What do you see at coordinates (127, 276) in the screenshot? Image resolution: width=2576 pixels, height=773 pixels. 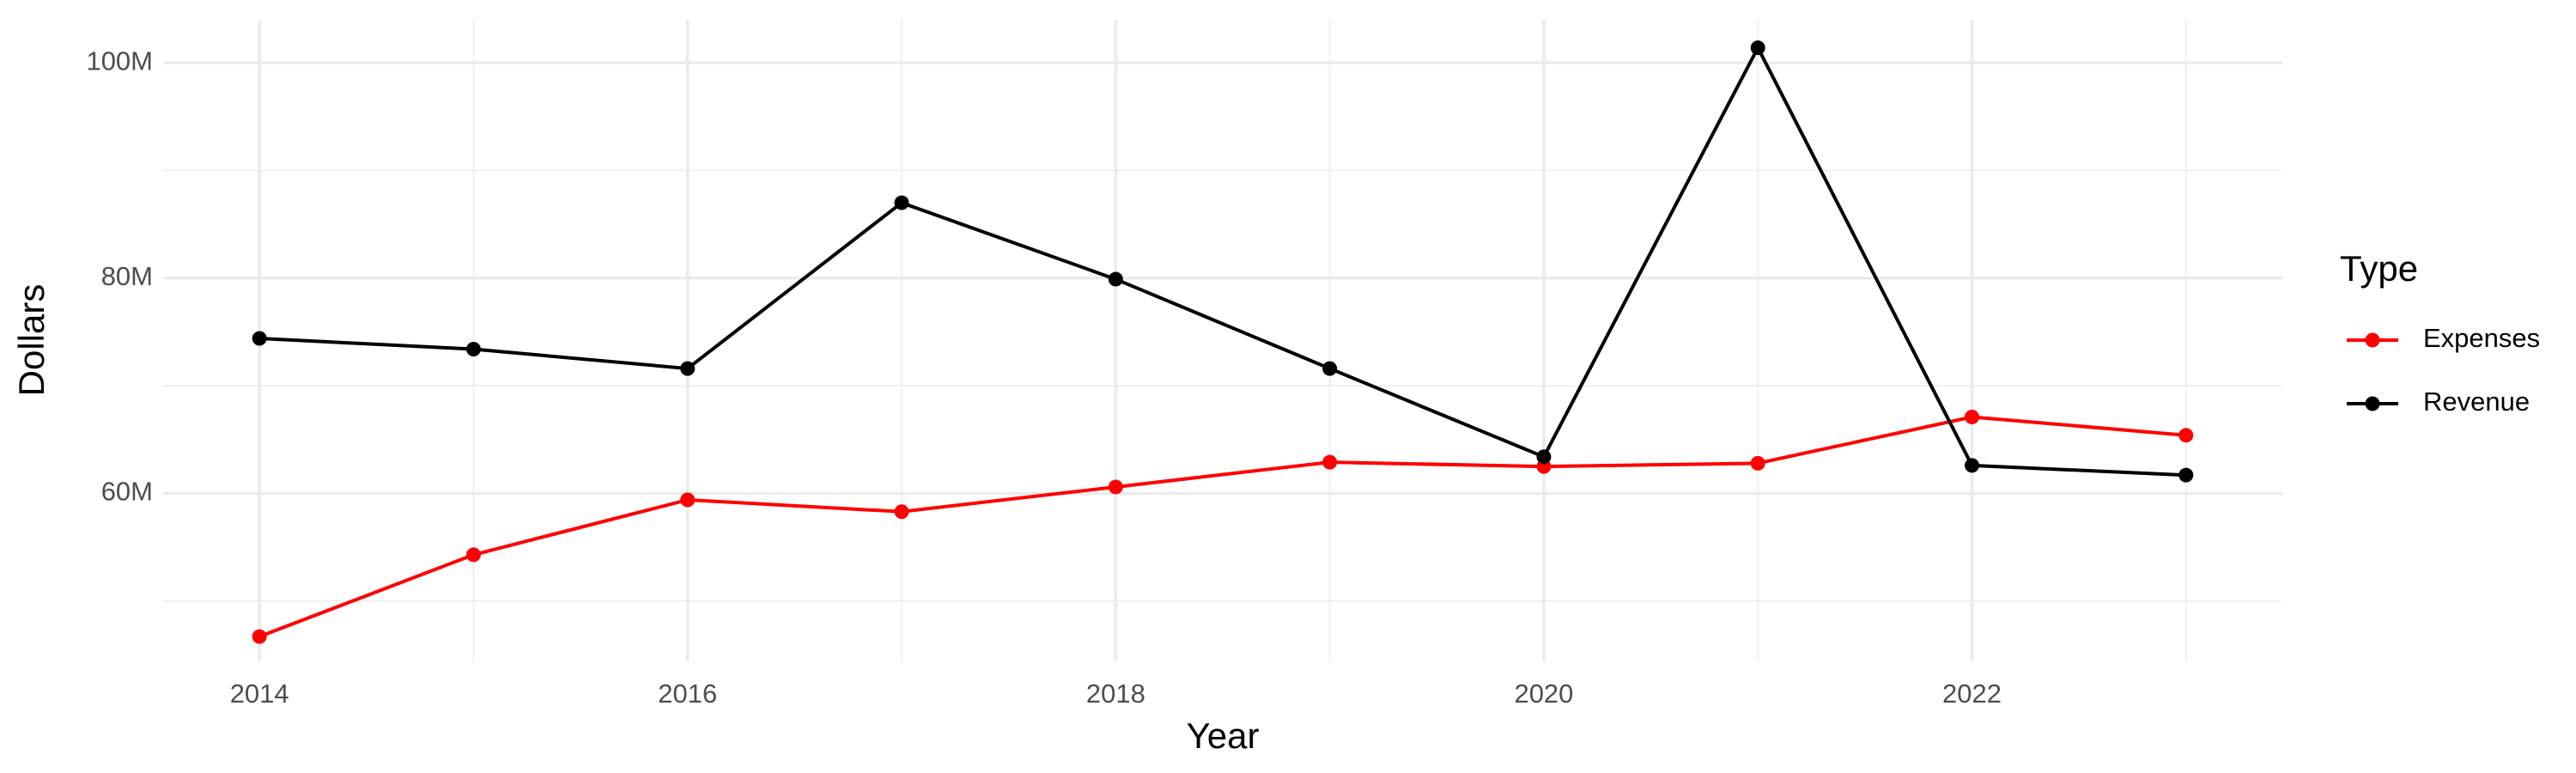 I see `y-tick-label: 80M` at bounding box center [127, 276].